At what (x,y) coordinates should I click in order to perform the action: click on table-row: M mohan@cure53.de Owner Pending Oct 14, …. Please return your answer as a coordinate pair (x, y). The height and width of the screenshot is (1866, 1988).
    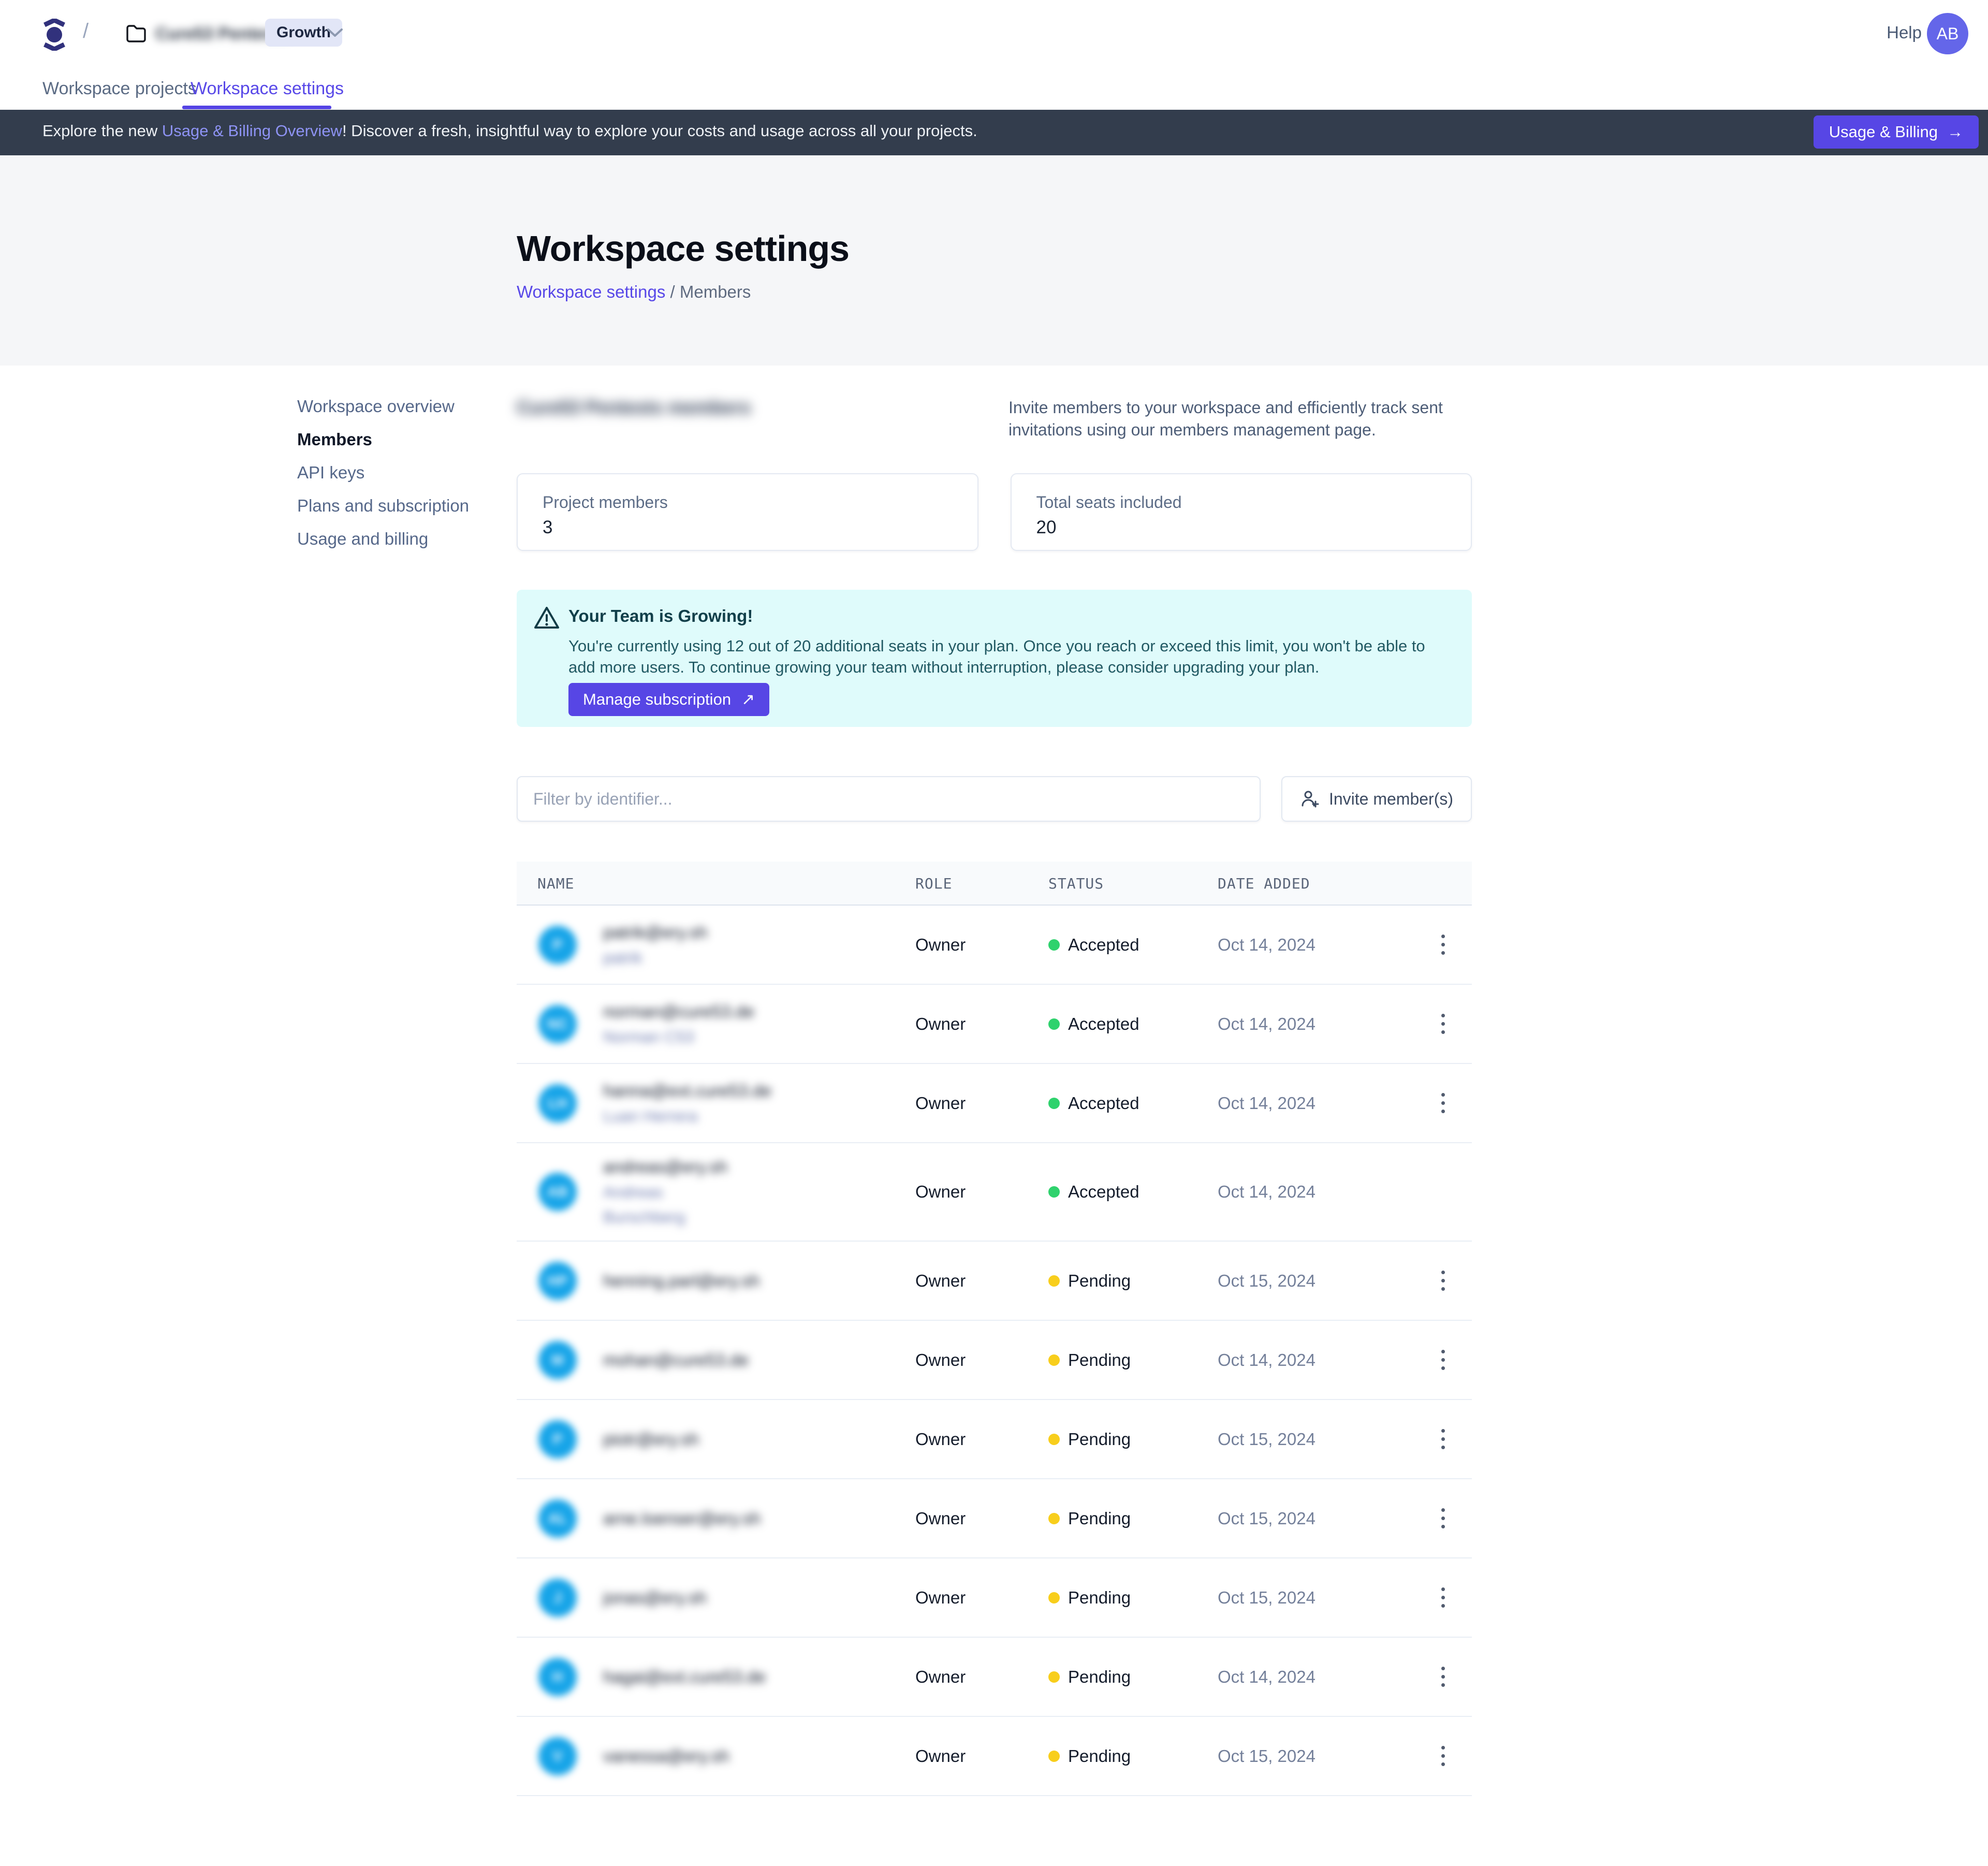
    Looking at the image, I should click on (994, 1360).